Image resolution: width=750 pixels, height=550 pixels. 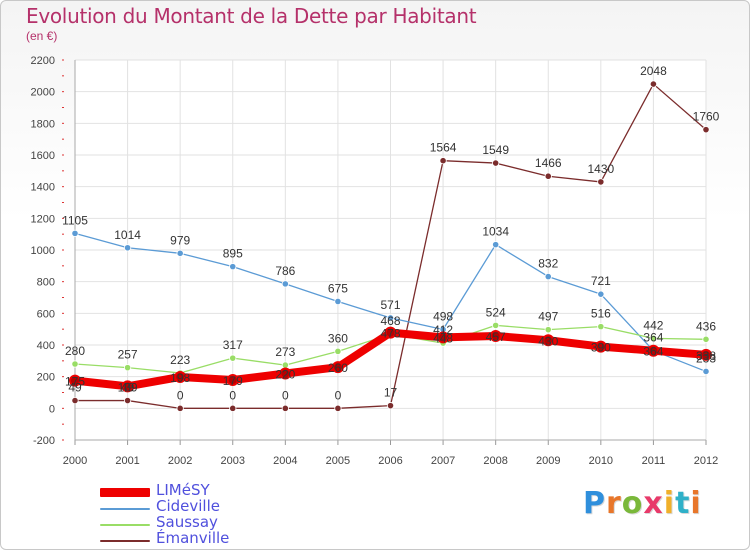 I want to click on data-label: 786, so click(x=285, y=271).